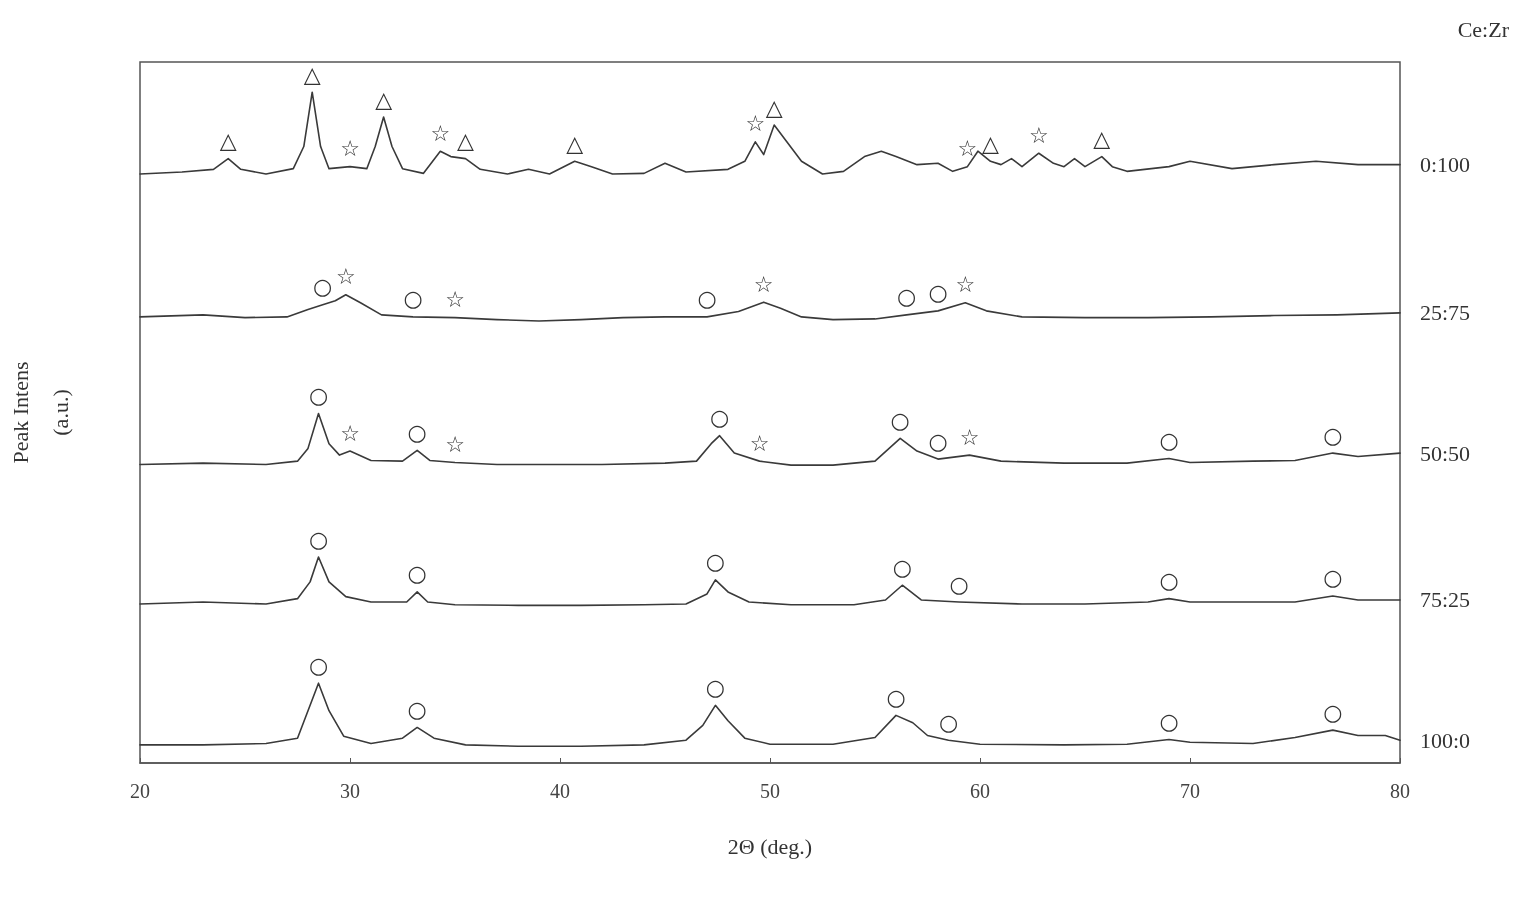  Describe the element at coordinates (1190, 791) in the screenshot. I see `x-tick-label: 70` at that location.